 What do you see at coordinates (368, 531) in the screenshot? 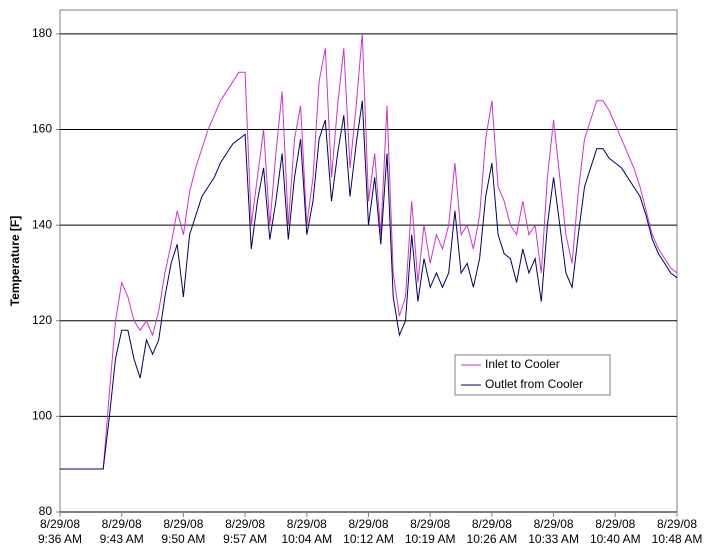
I see `x-tick-label: 8/29/08 10:12 AM` at bounding box center [368, 531].